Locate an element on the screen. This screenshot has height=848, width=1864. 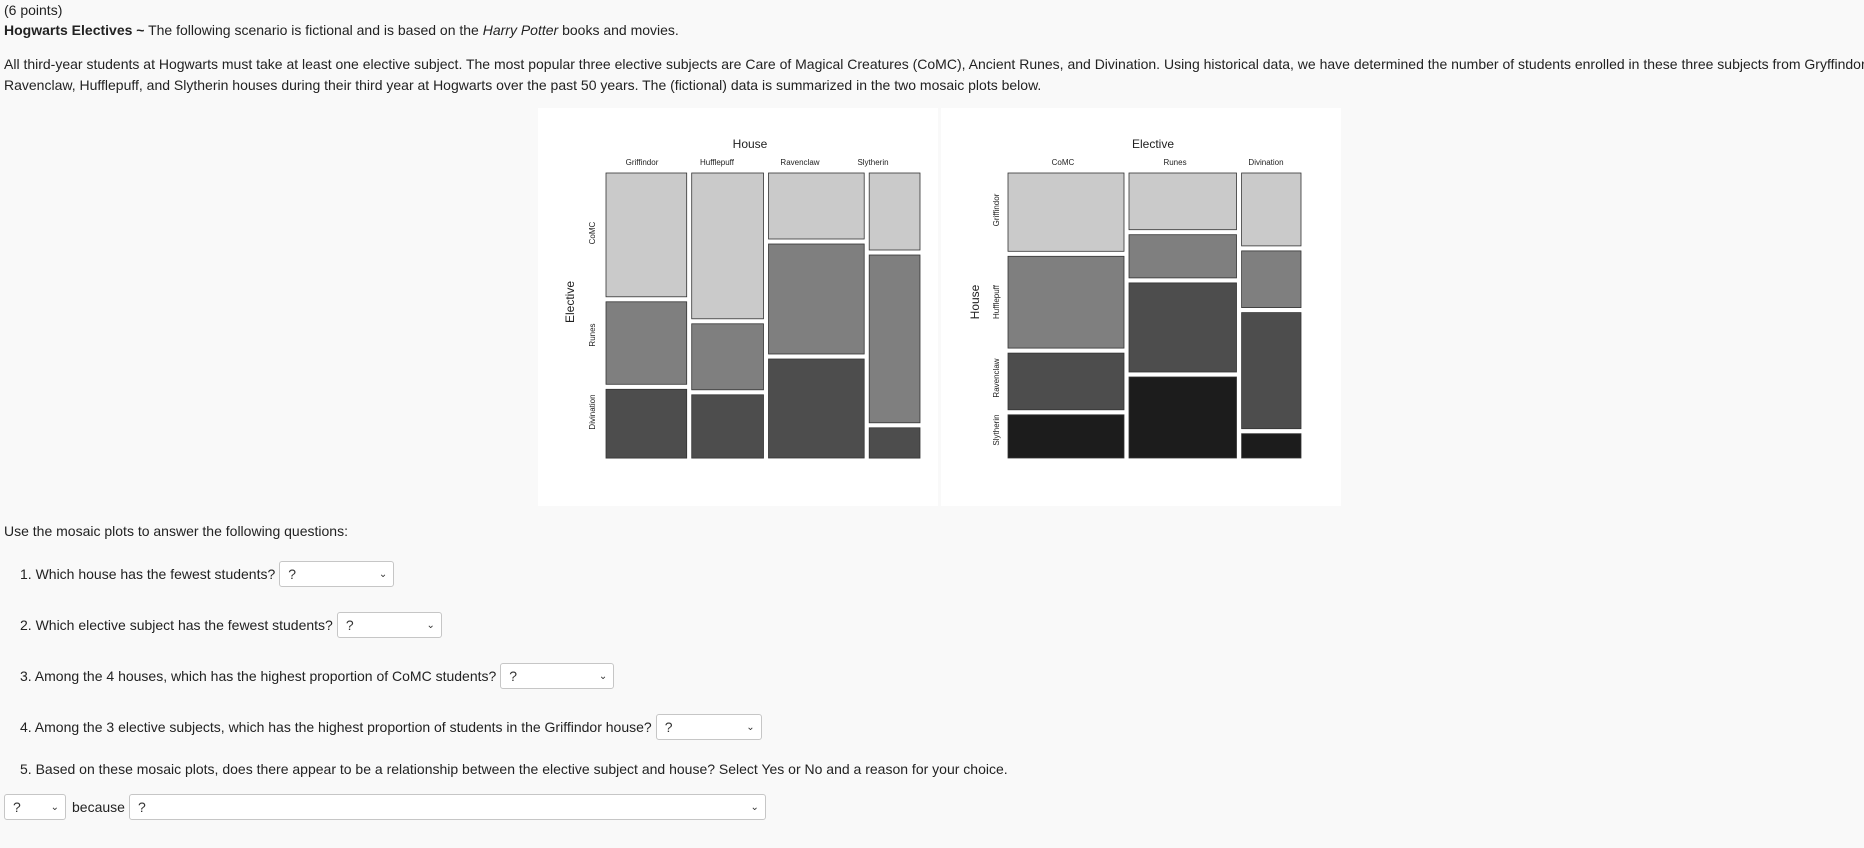
mosaic-right-tile-runes-slytherin is located at coordinates (1182, 417).